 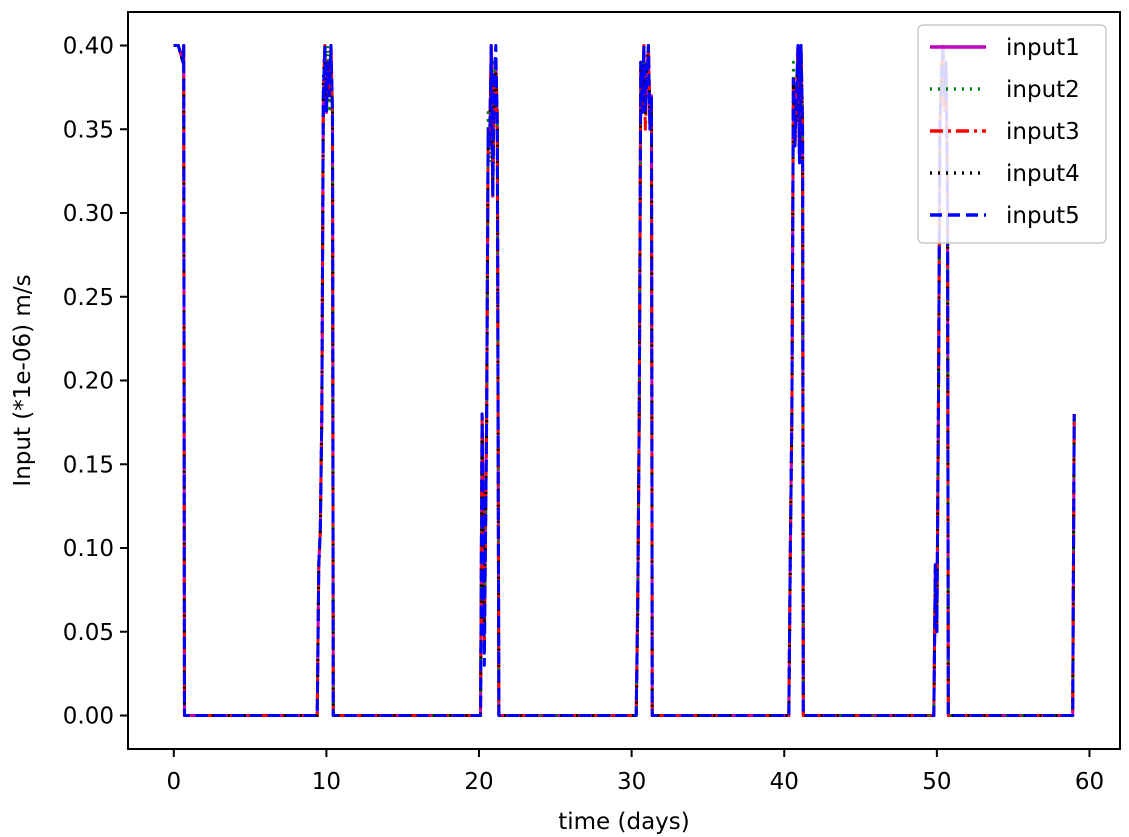 I want to click on legend-label-input5: input5, so click(x=1043, y=216).